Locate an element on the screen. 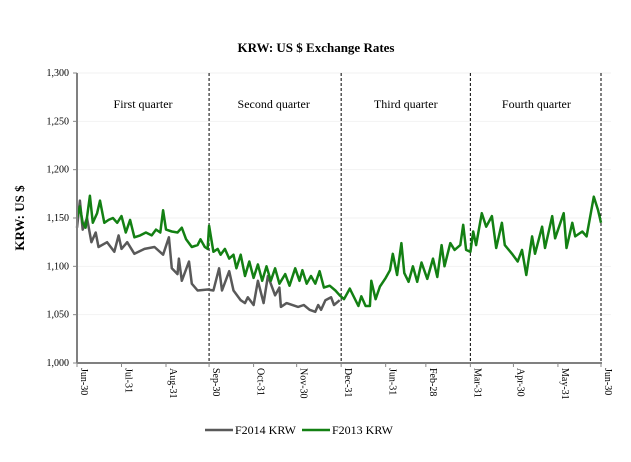 The height and width of the screenshot is (462, 631). y-tick-label: 1,200 is located at coordinates (58, 170).